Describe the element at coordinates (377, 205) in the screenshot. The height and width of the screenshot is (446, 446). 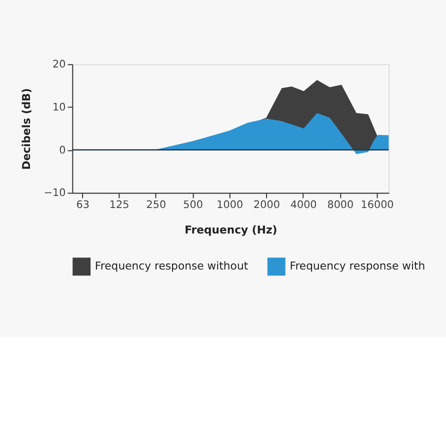
I see `x-tick-label: 16000` at that location.